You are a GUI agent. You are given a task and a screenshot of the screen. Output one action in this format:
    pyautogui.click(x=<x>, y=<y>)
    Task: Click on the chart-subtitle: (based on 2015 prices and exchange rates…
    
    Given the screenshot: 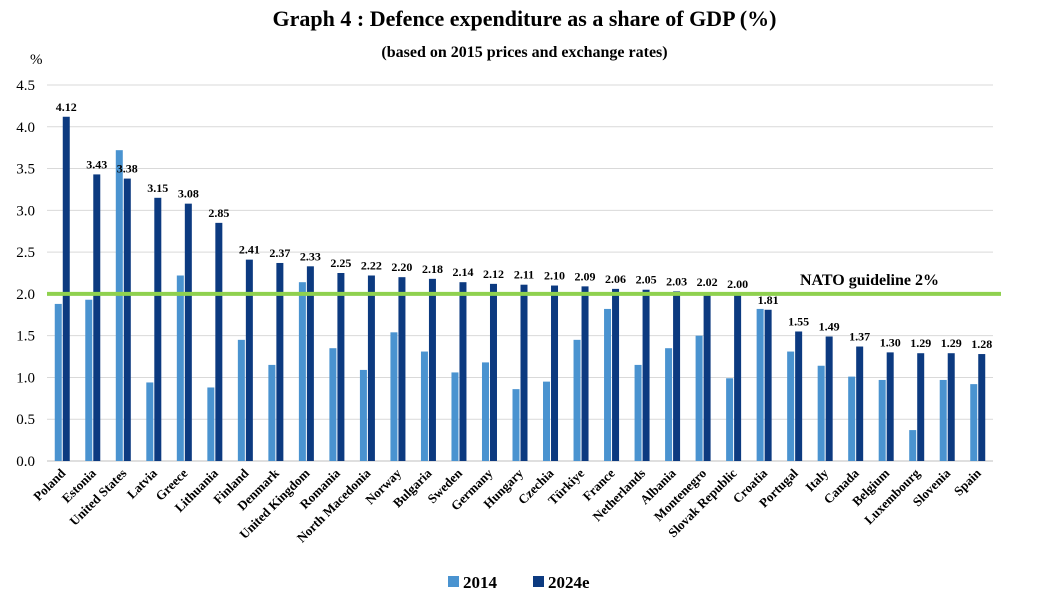 What is the action you would take?
    pyautogui.click(x=524, y=52)
    